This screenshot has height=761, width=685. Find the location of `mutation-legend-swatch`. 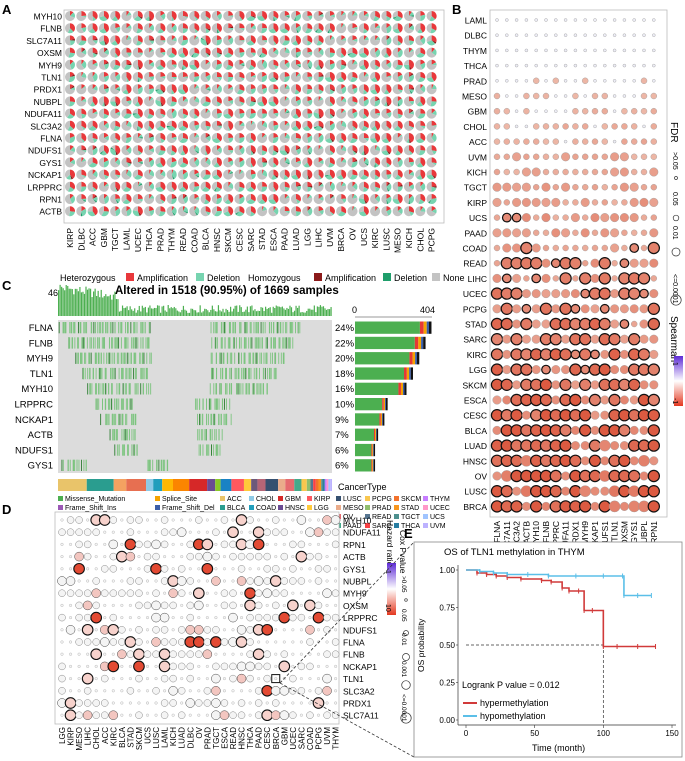

mutation-legend-swatch is located at coordinates (60, 498).